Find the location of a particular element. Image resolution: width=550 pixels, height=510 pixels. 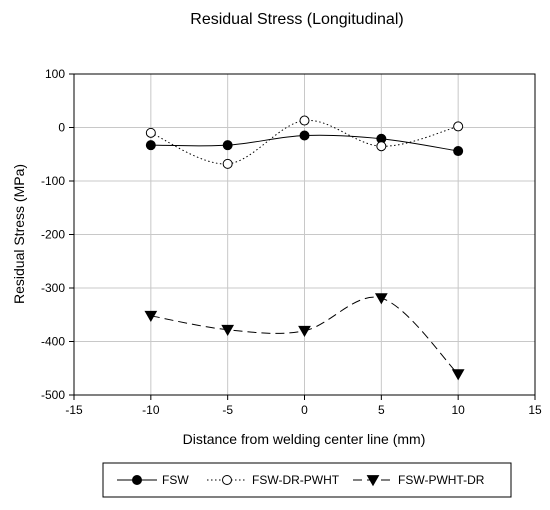

y-tick-label: -100 is located at coordinates (53, 181).